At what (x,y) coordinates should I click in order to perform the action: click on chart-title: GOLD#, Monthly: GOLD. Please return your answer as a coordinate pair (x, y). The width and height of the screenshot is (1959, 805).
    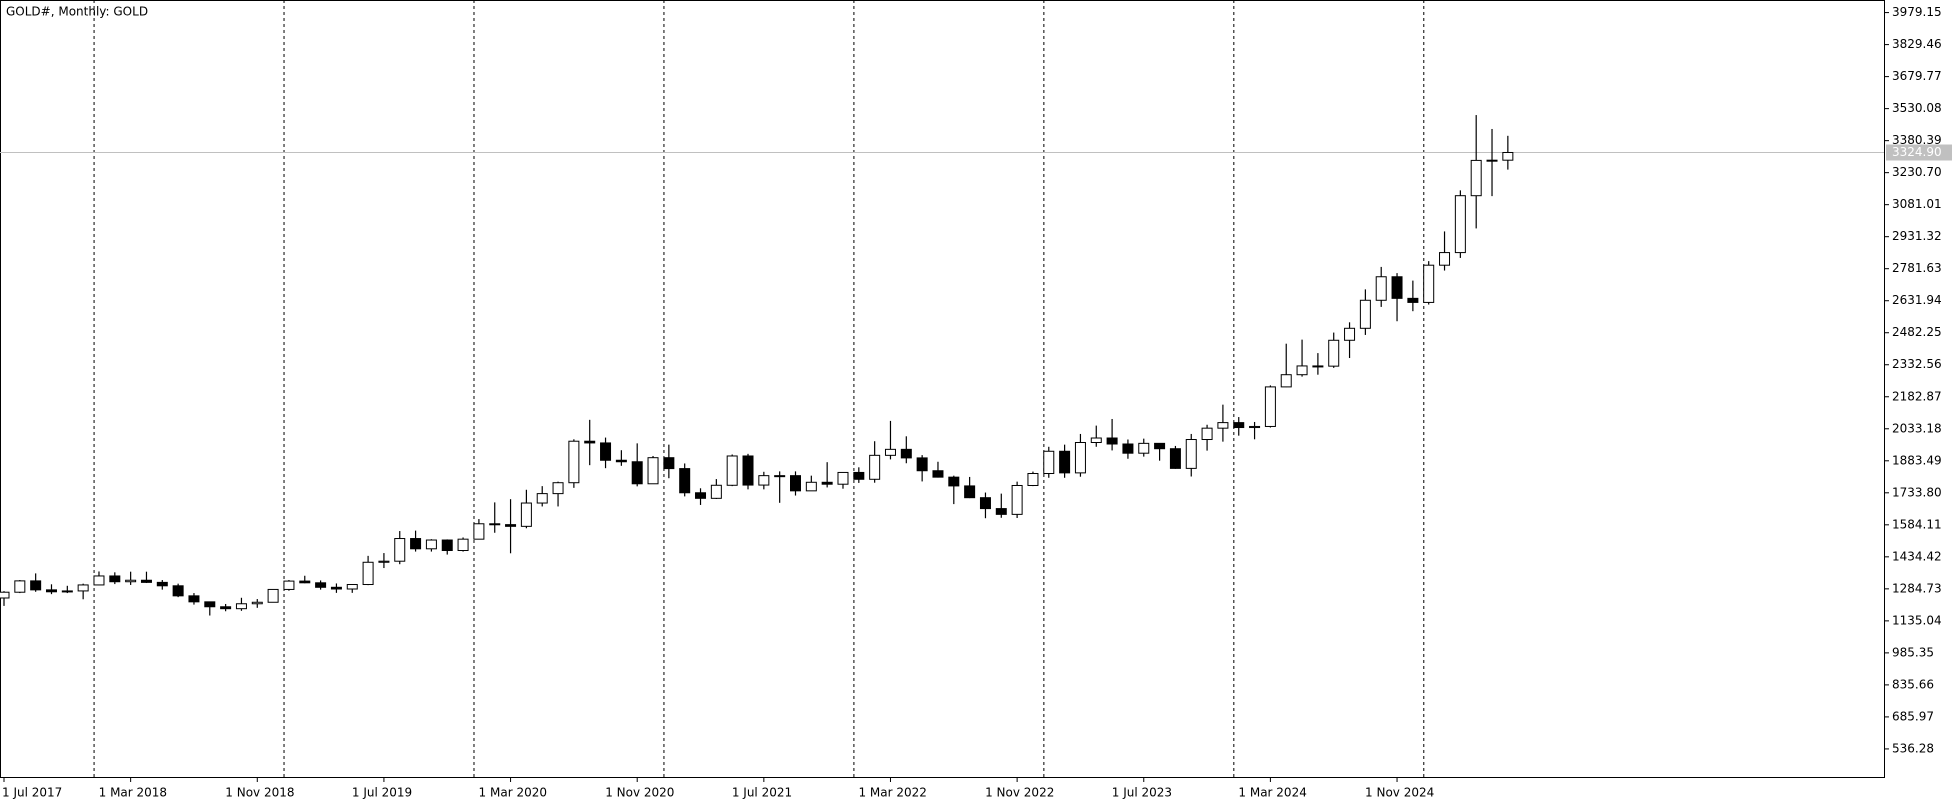
    Looking at the image, I should click on (77, 12).